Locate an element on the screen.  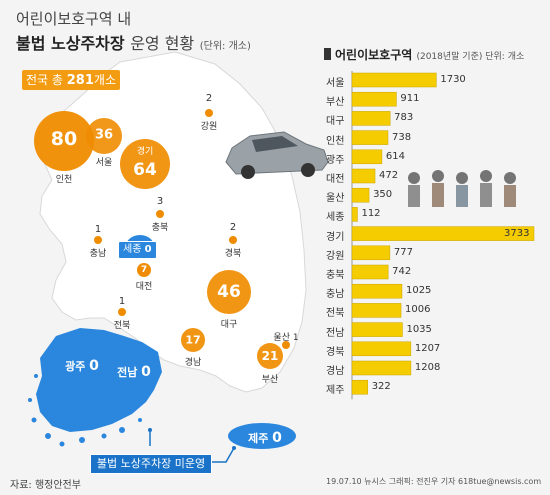
name-gyeongnam: 경남 is located at coordinates (193, 363).